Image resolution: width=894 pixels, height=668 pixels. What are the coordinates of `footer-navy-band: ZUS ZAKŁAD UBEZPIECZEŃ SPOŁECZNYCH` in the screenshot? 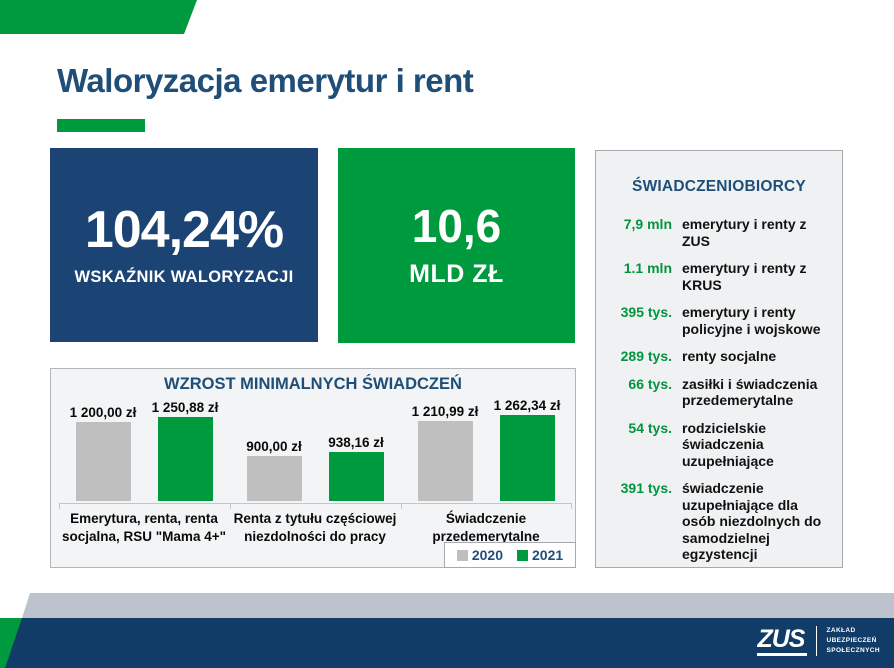 It's located at (449, 643).